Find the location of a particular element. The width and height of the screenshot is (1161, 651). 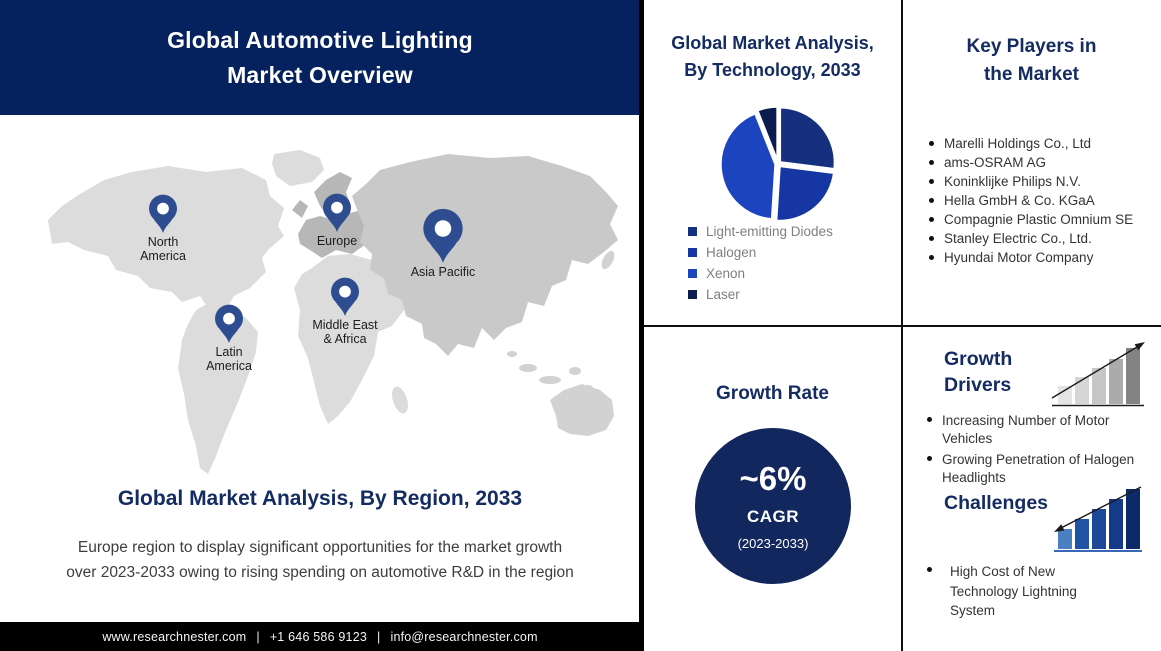

pie-slice-halogen is located at coordinates (805, 193).